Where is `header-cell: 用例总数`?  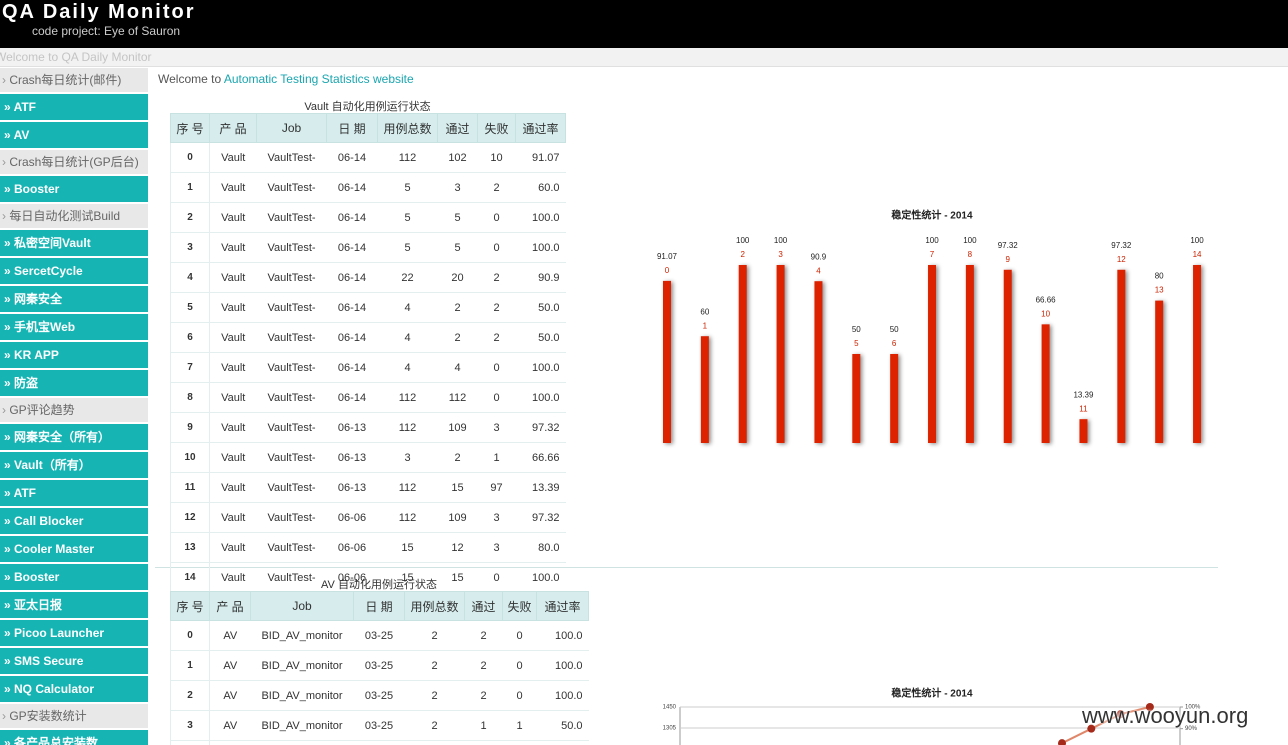 header-cell: 用例总数 is located at coordinates (434, 606).